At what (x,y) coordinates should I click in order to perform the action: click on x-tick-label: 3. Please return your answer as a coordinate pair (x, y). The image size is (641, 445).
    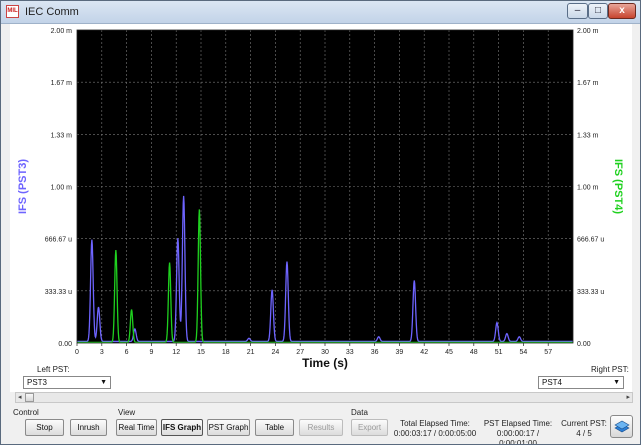
    Looking at the image, I should click on (102, 352).